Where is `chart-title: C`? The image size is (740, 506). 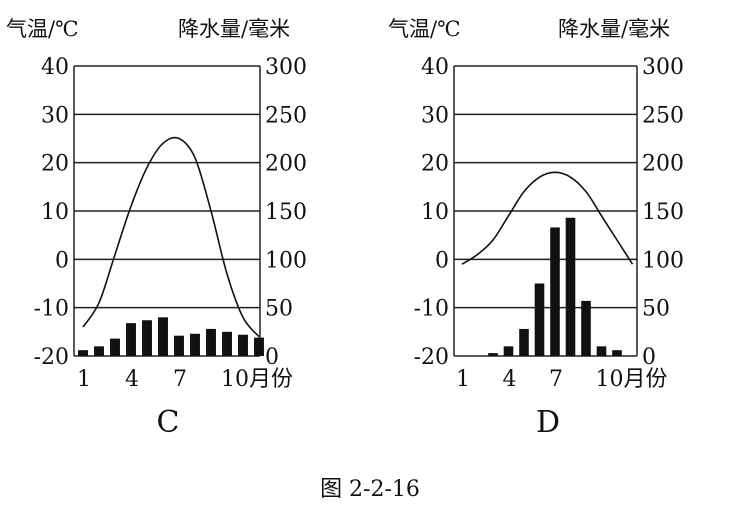
chart-title: C is located at coordinates (168, 422).